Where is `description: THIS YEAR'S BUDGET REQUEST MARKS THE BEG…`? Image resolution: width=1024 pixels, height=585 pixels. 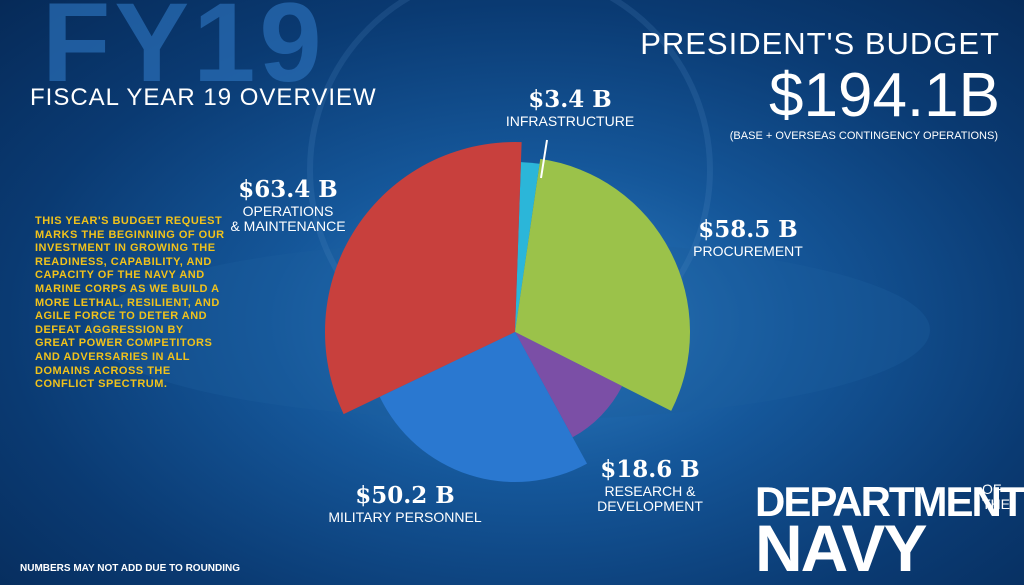 description: THIS YEAR'S BUDGET REQUEST MARKS THE BEG… is located at coordinates (130, 303).